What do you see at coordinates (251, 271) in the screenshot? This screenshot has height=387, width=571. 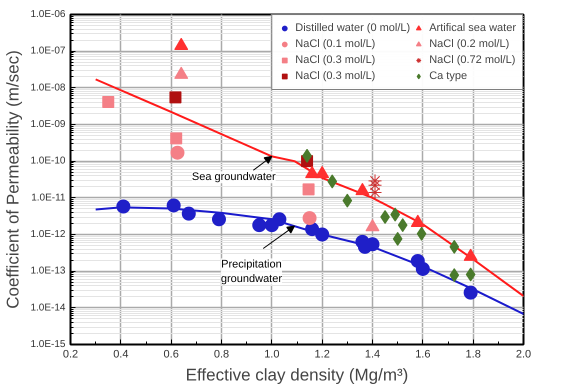 I see `annotation: Precipitation groundwater` at bounding box center [251, 271].